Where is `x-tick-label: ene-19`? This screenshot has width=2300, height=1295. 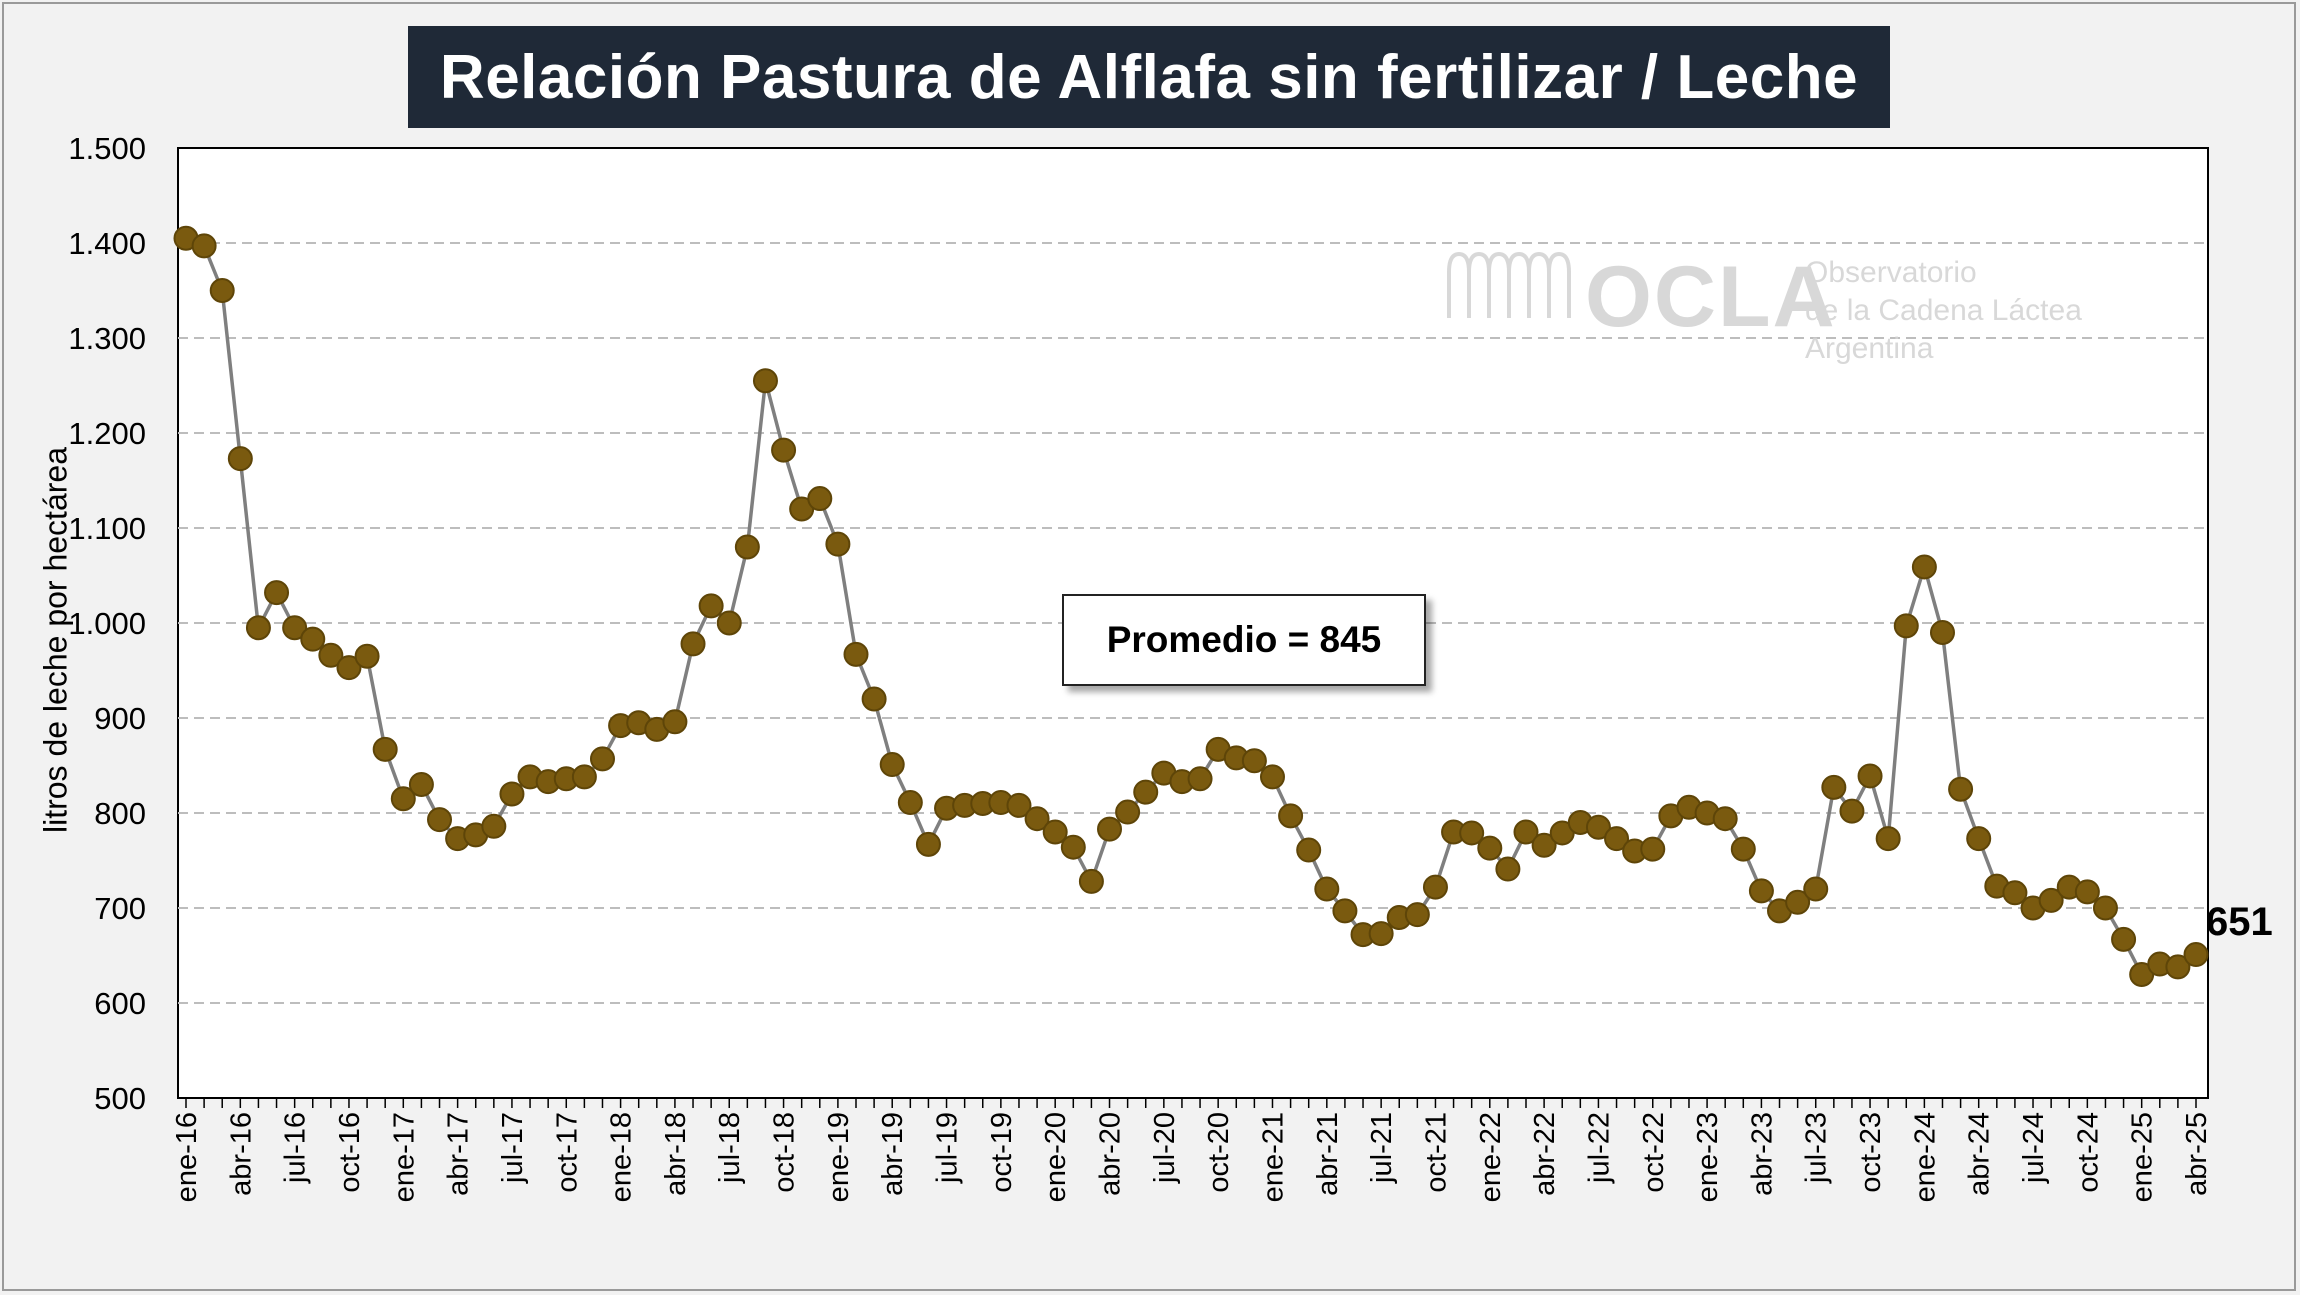
x-tick-label: ene-19 is located at coordinates (839, 1157).